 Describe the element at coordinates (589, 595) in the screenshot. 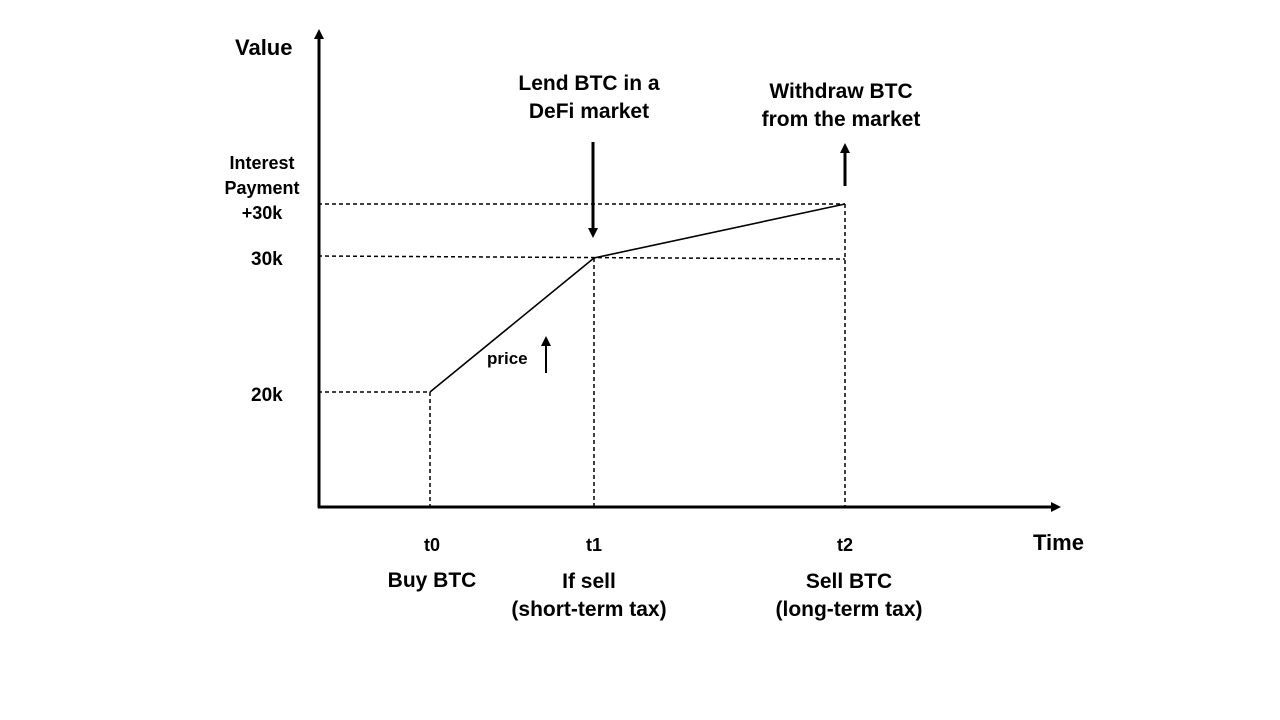

I see `event-if-sell-short-term: If sell (short-term tax)` at that location.